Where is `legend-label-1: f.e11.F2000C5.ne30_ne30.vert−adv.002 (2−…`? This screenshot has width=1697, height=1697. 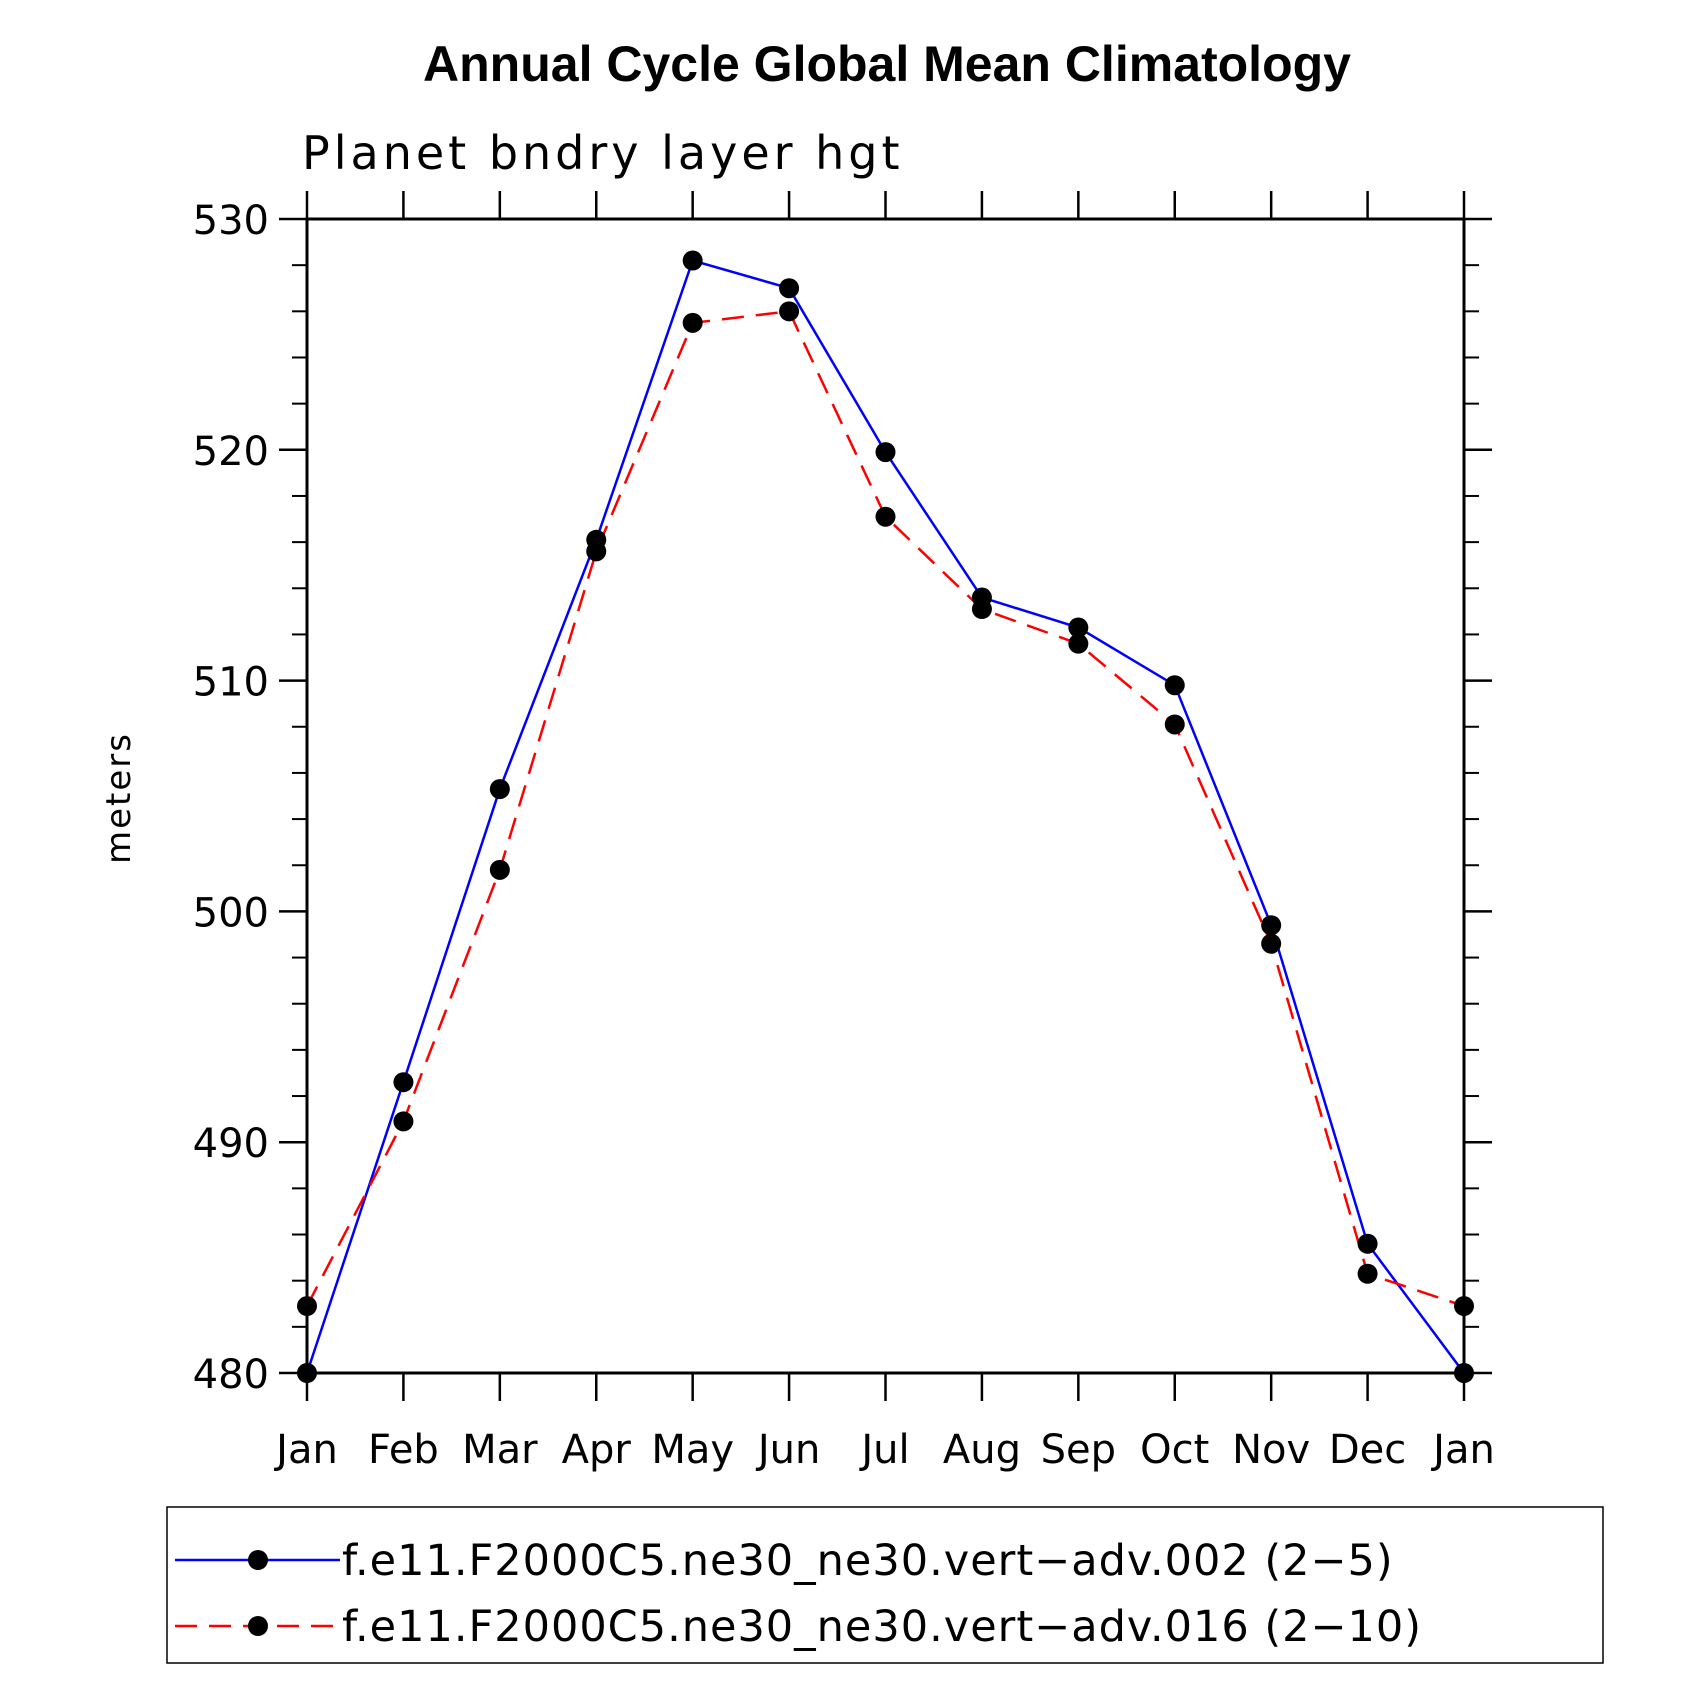
legend-label-1: f.e11.F2000C5.ne30_ne30.vert−adv.002 (2−… is located at coordinates (868, 1561).